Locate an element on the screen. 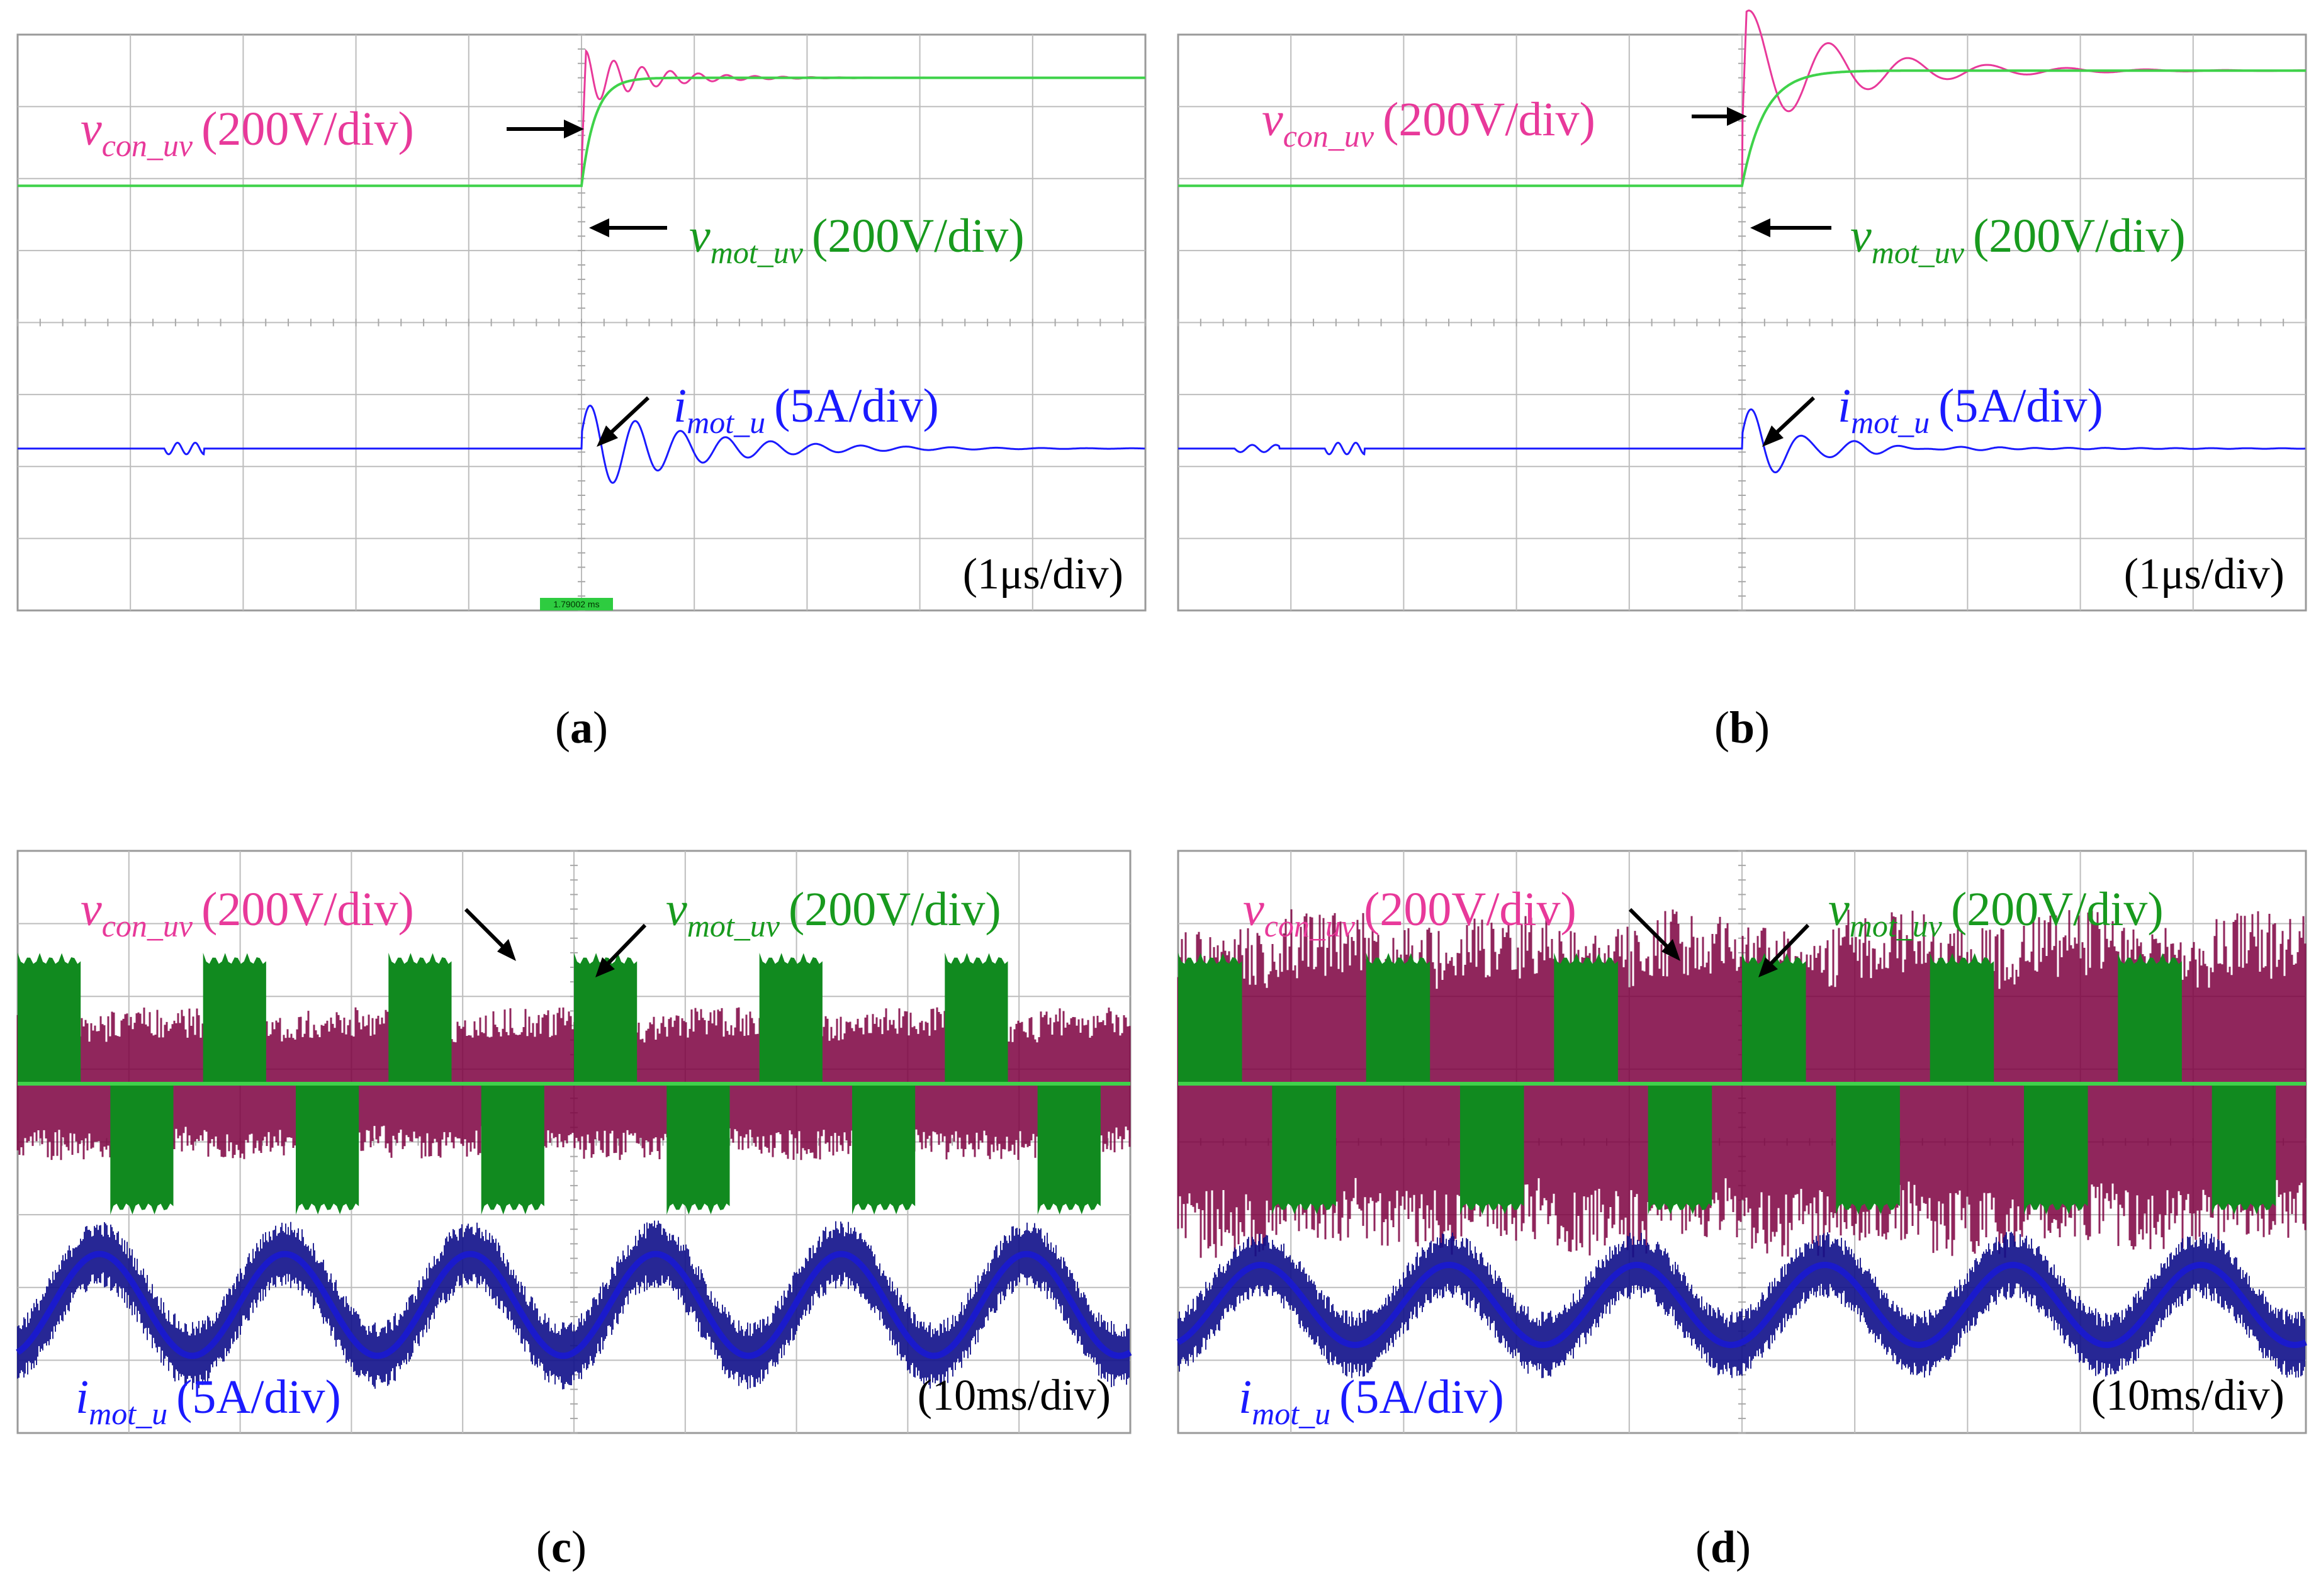  label-v-con-a: vcon_uv (200V/div) is located at coordinates (248, 133).